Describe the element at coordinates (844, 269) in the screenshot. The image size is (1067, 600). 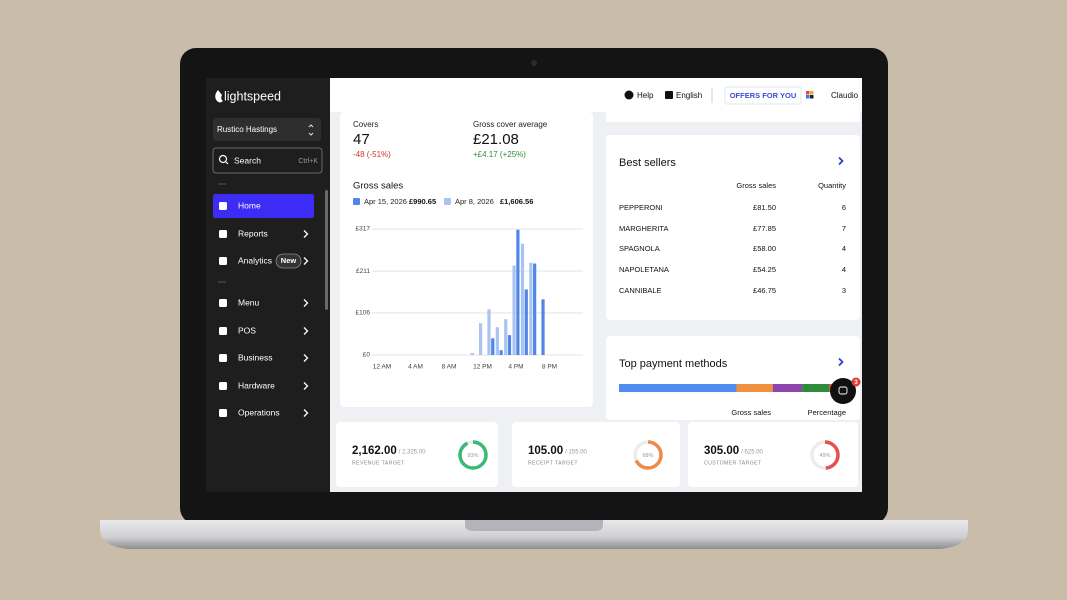
I see `product-quantity: 4` at that location.